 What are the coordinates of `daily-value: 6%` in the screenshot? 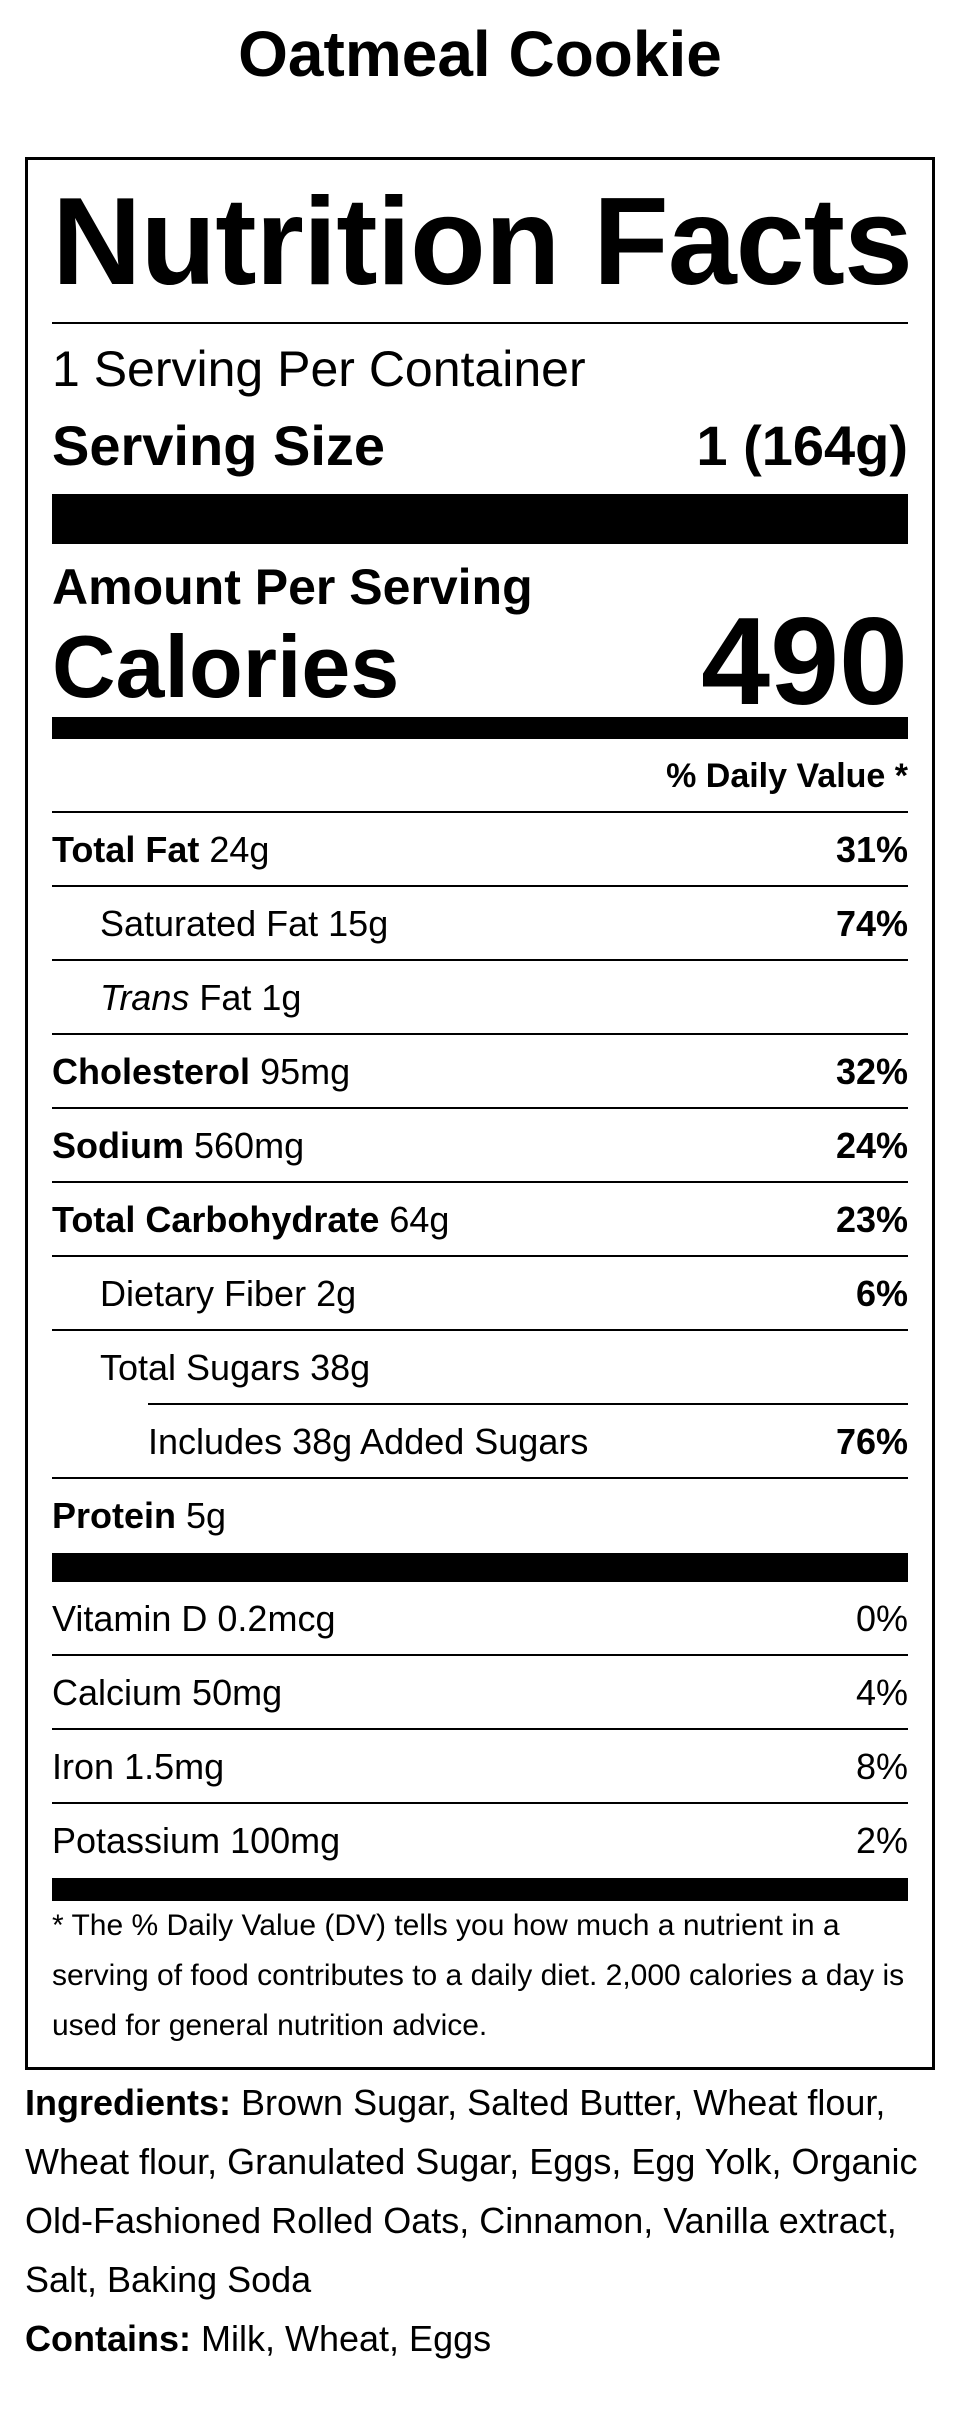 It's located at (881, 1293).